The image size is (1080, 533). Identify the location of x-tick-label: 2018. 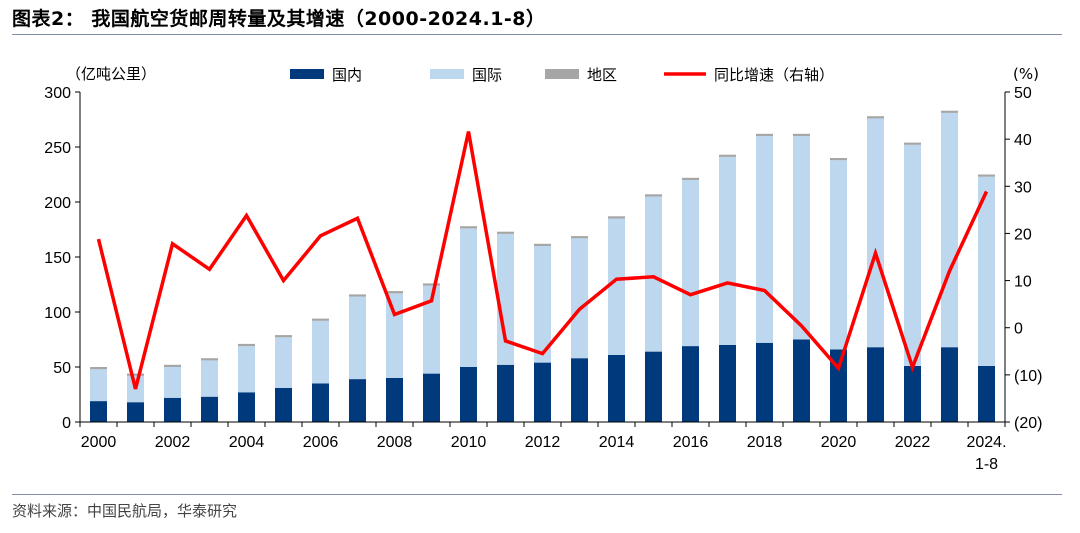
(765, 442).